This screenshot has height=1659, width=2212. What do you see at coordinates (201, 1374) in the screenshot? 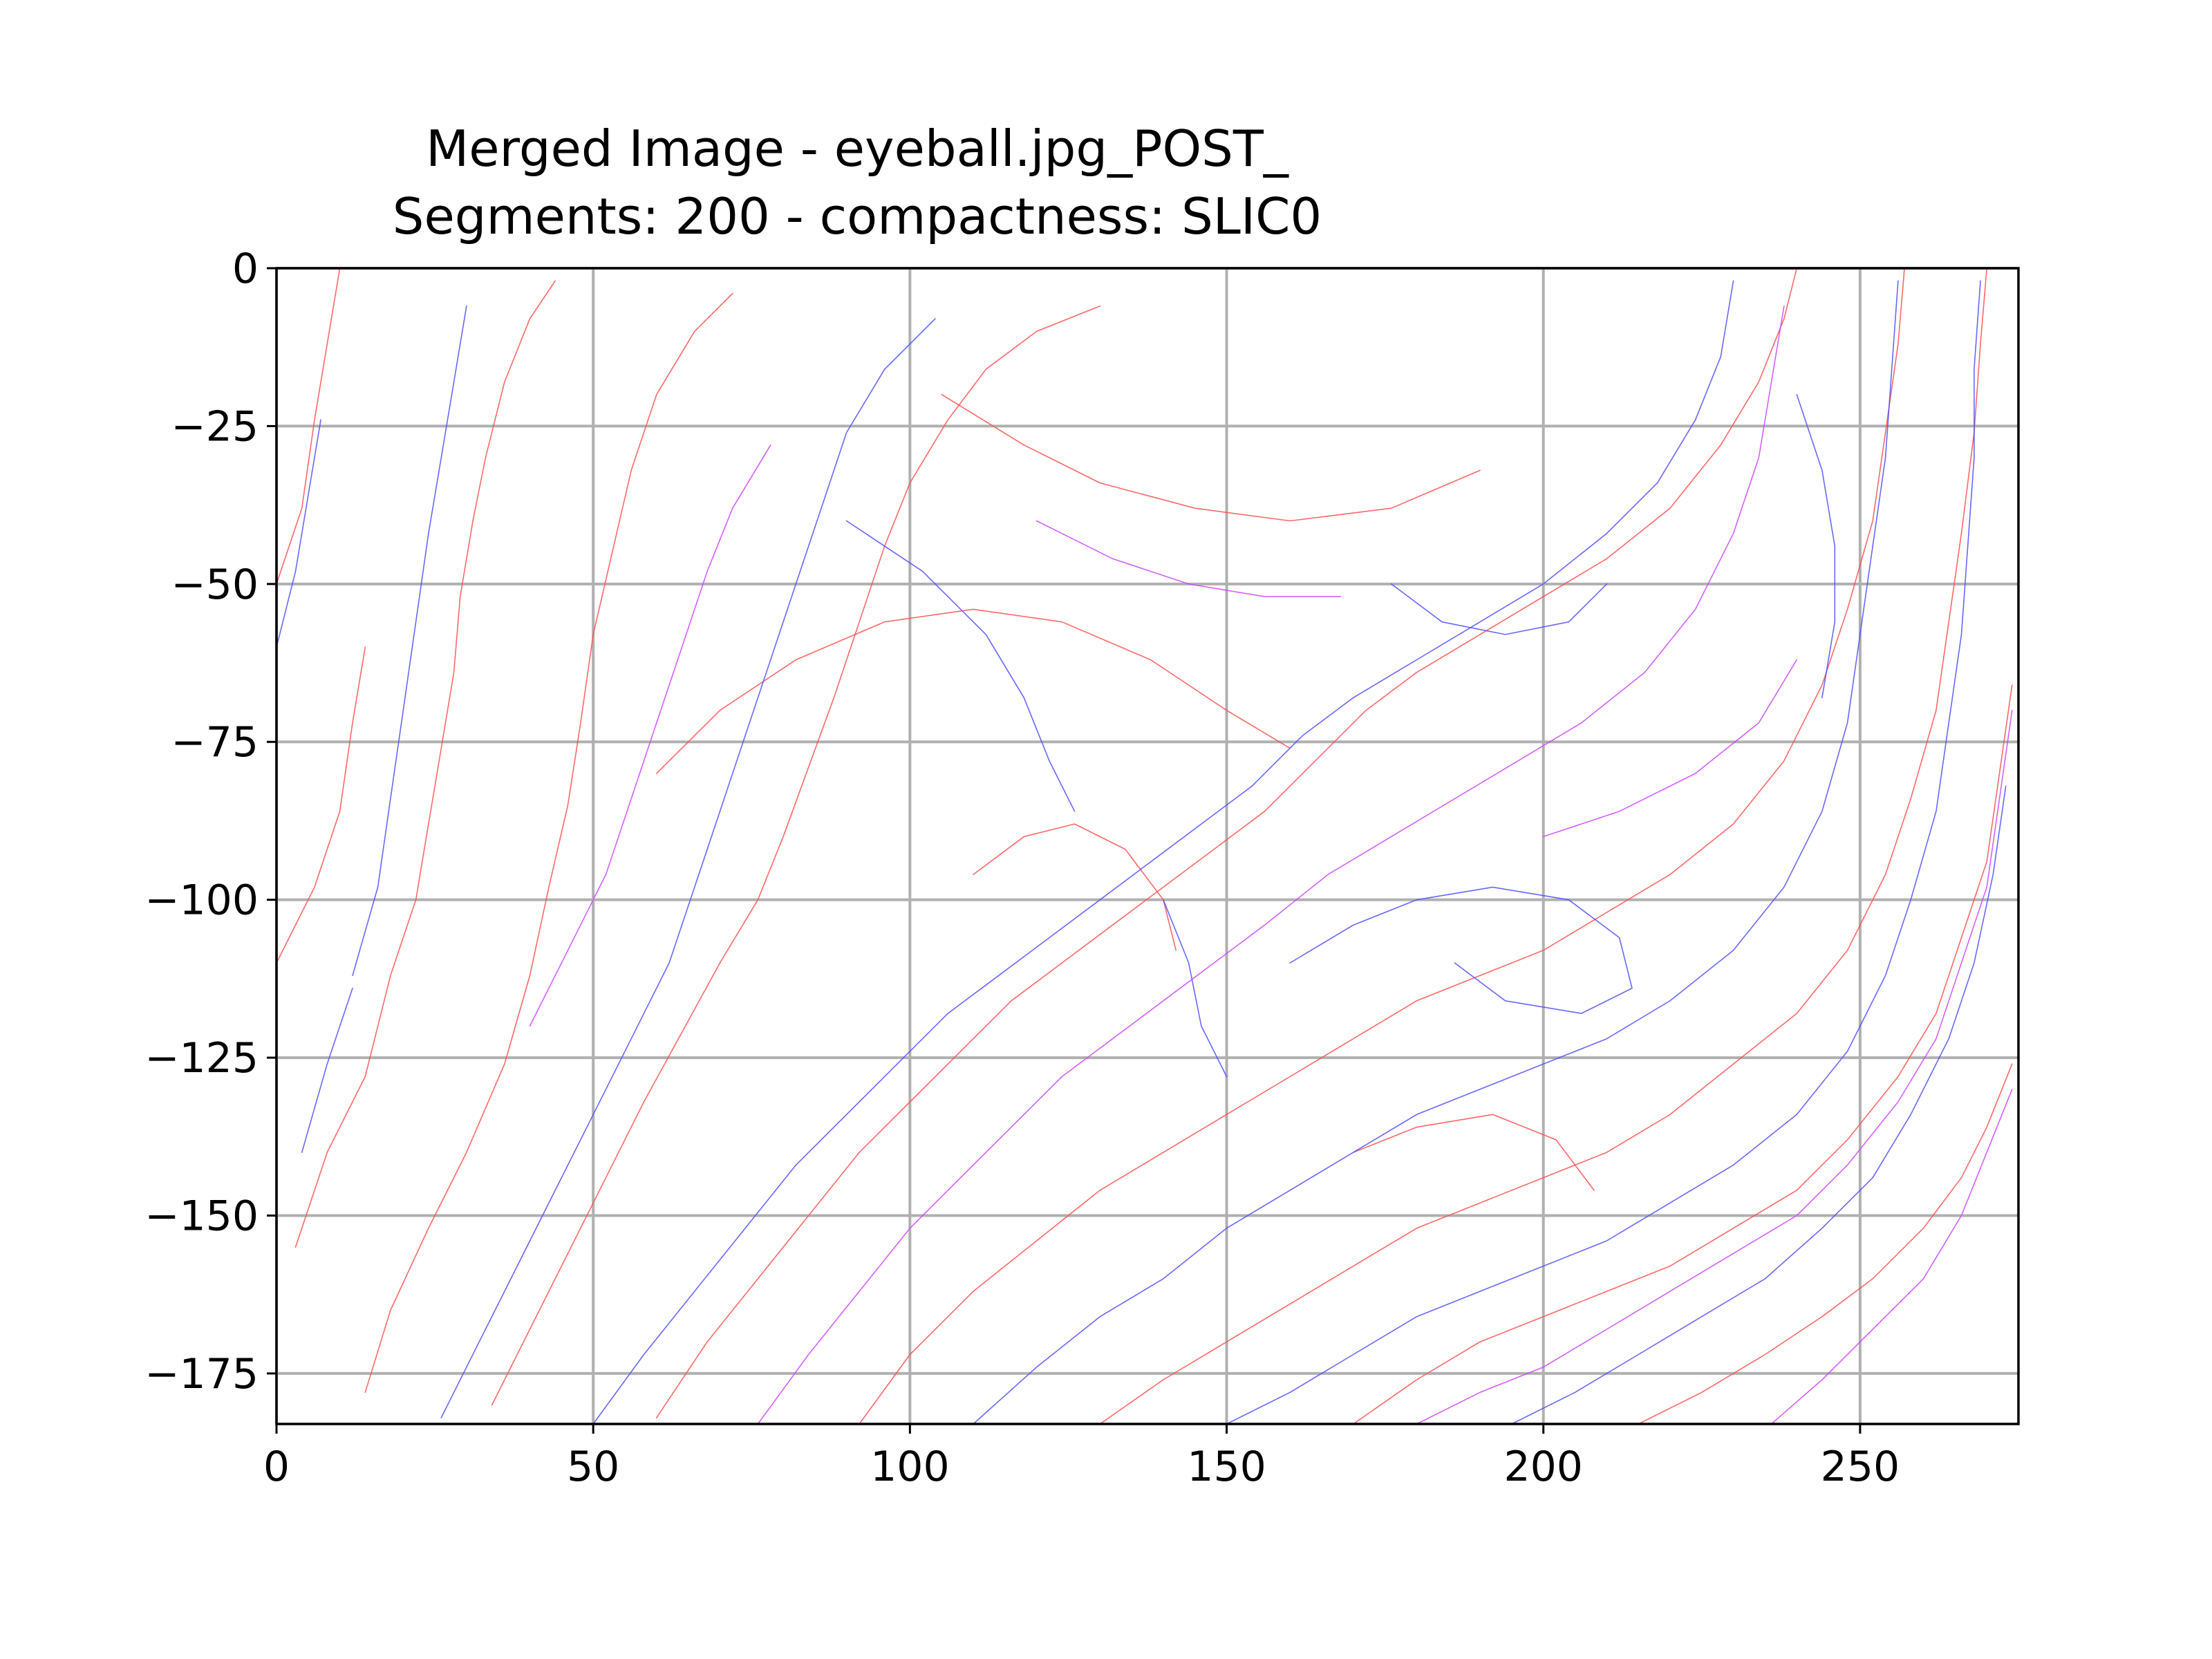
I see `y-tick-label: −175` at bounding box center [201, 1374].